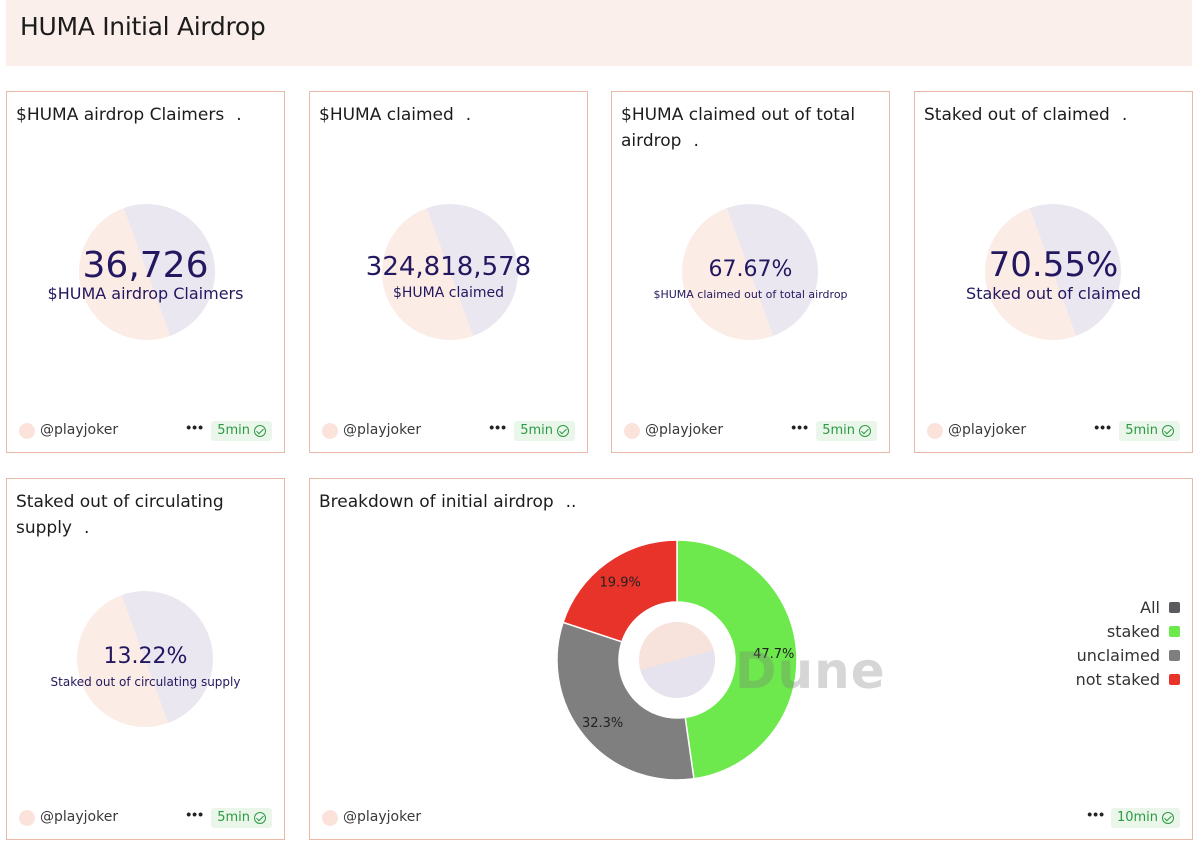  What do you see at coordinates (145, 265) in the screenshot?
I see `counter-value: 36,726` at bounding box center [145, 265].